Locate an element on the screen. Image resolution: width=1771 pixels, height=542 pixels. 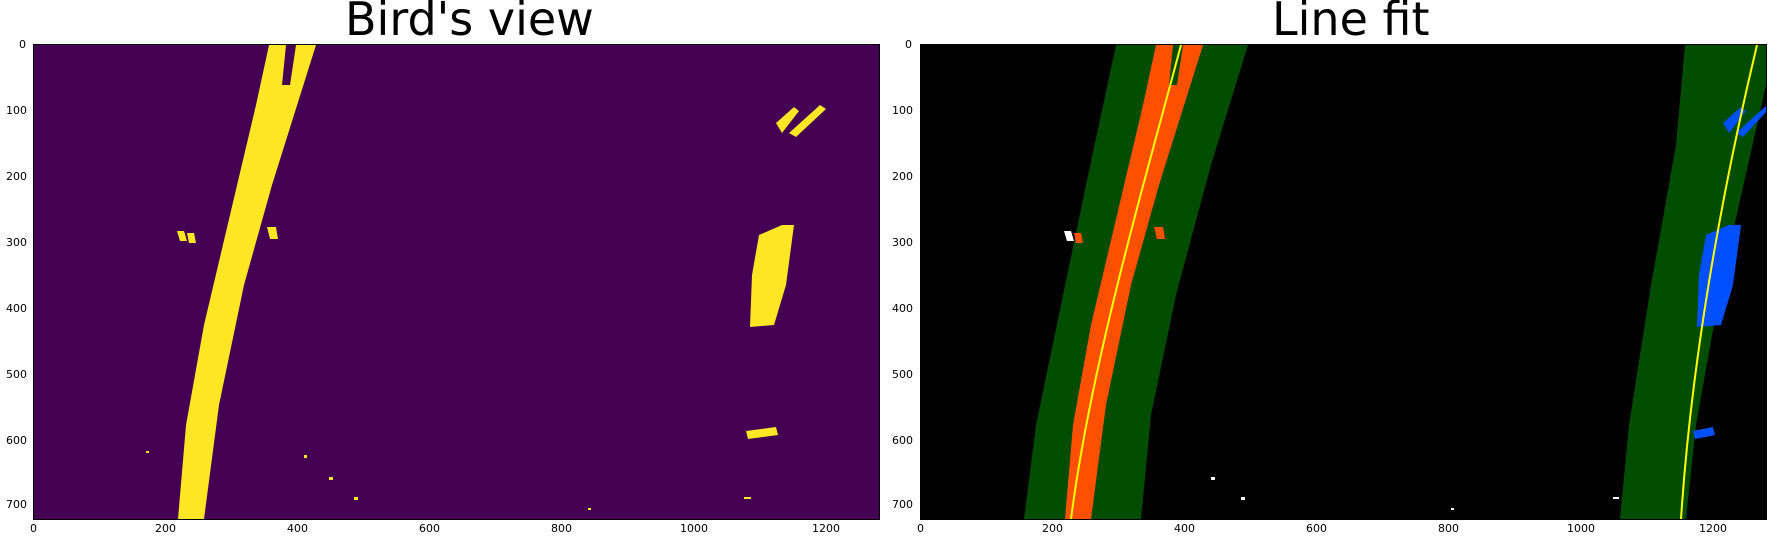
right-lane-pixels-bottom is located at coordinates (762, 433).